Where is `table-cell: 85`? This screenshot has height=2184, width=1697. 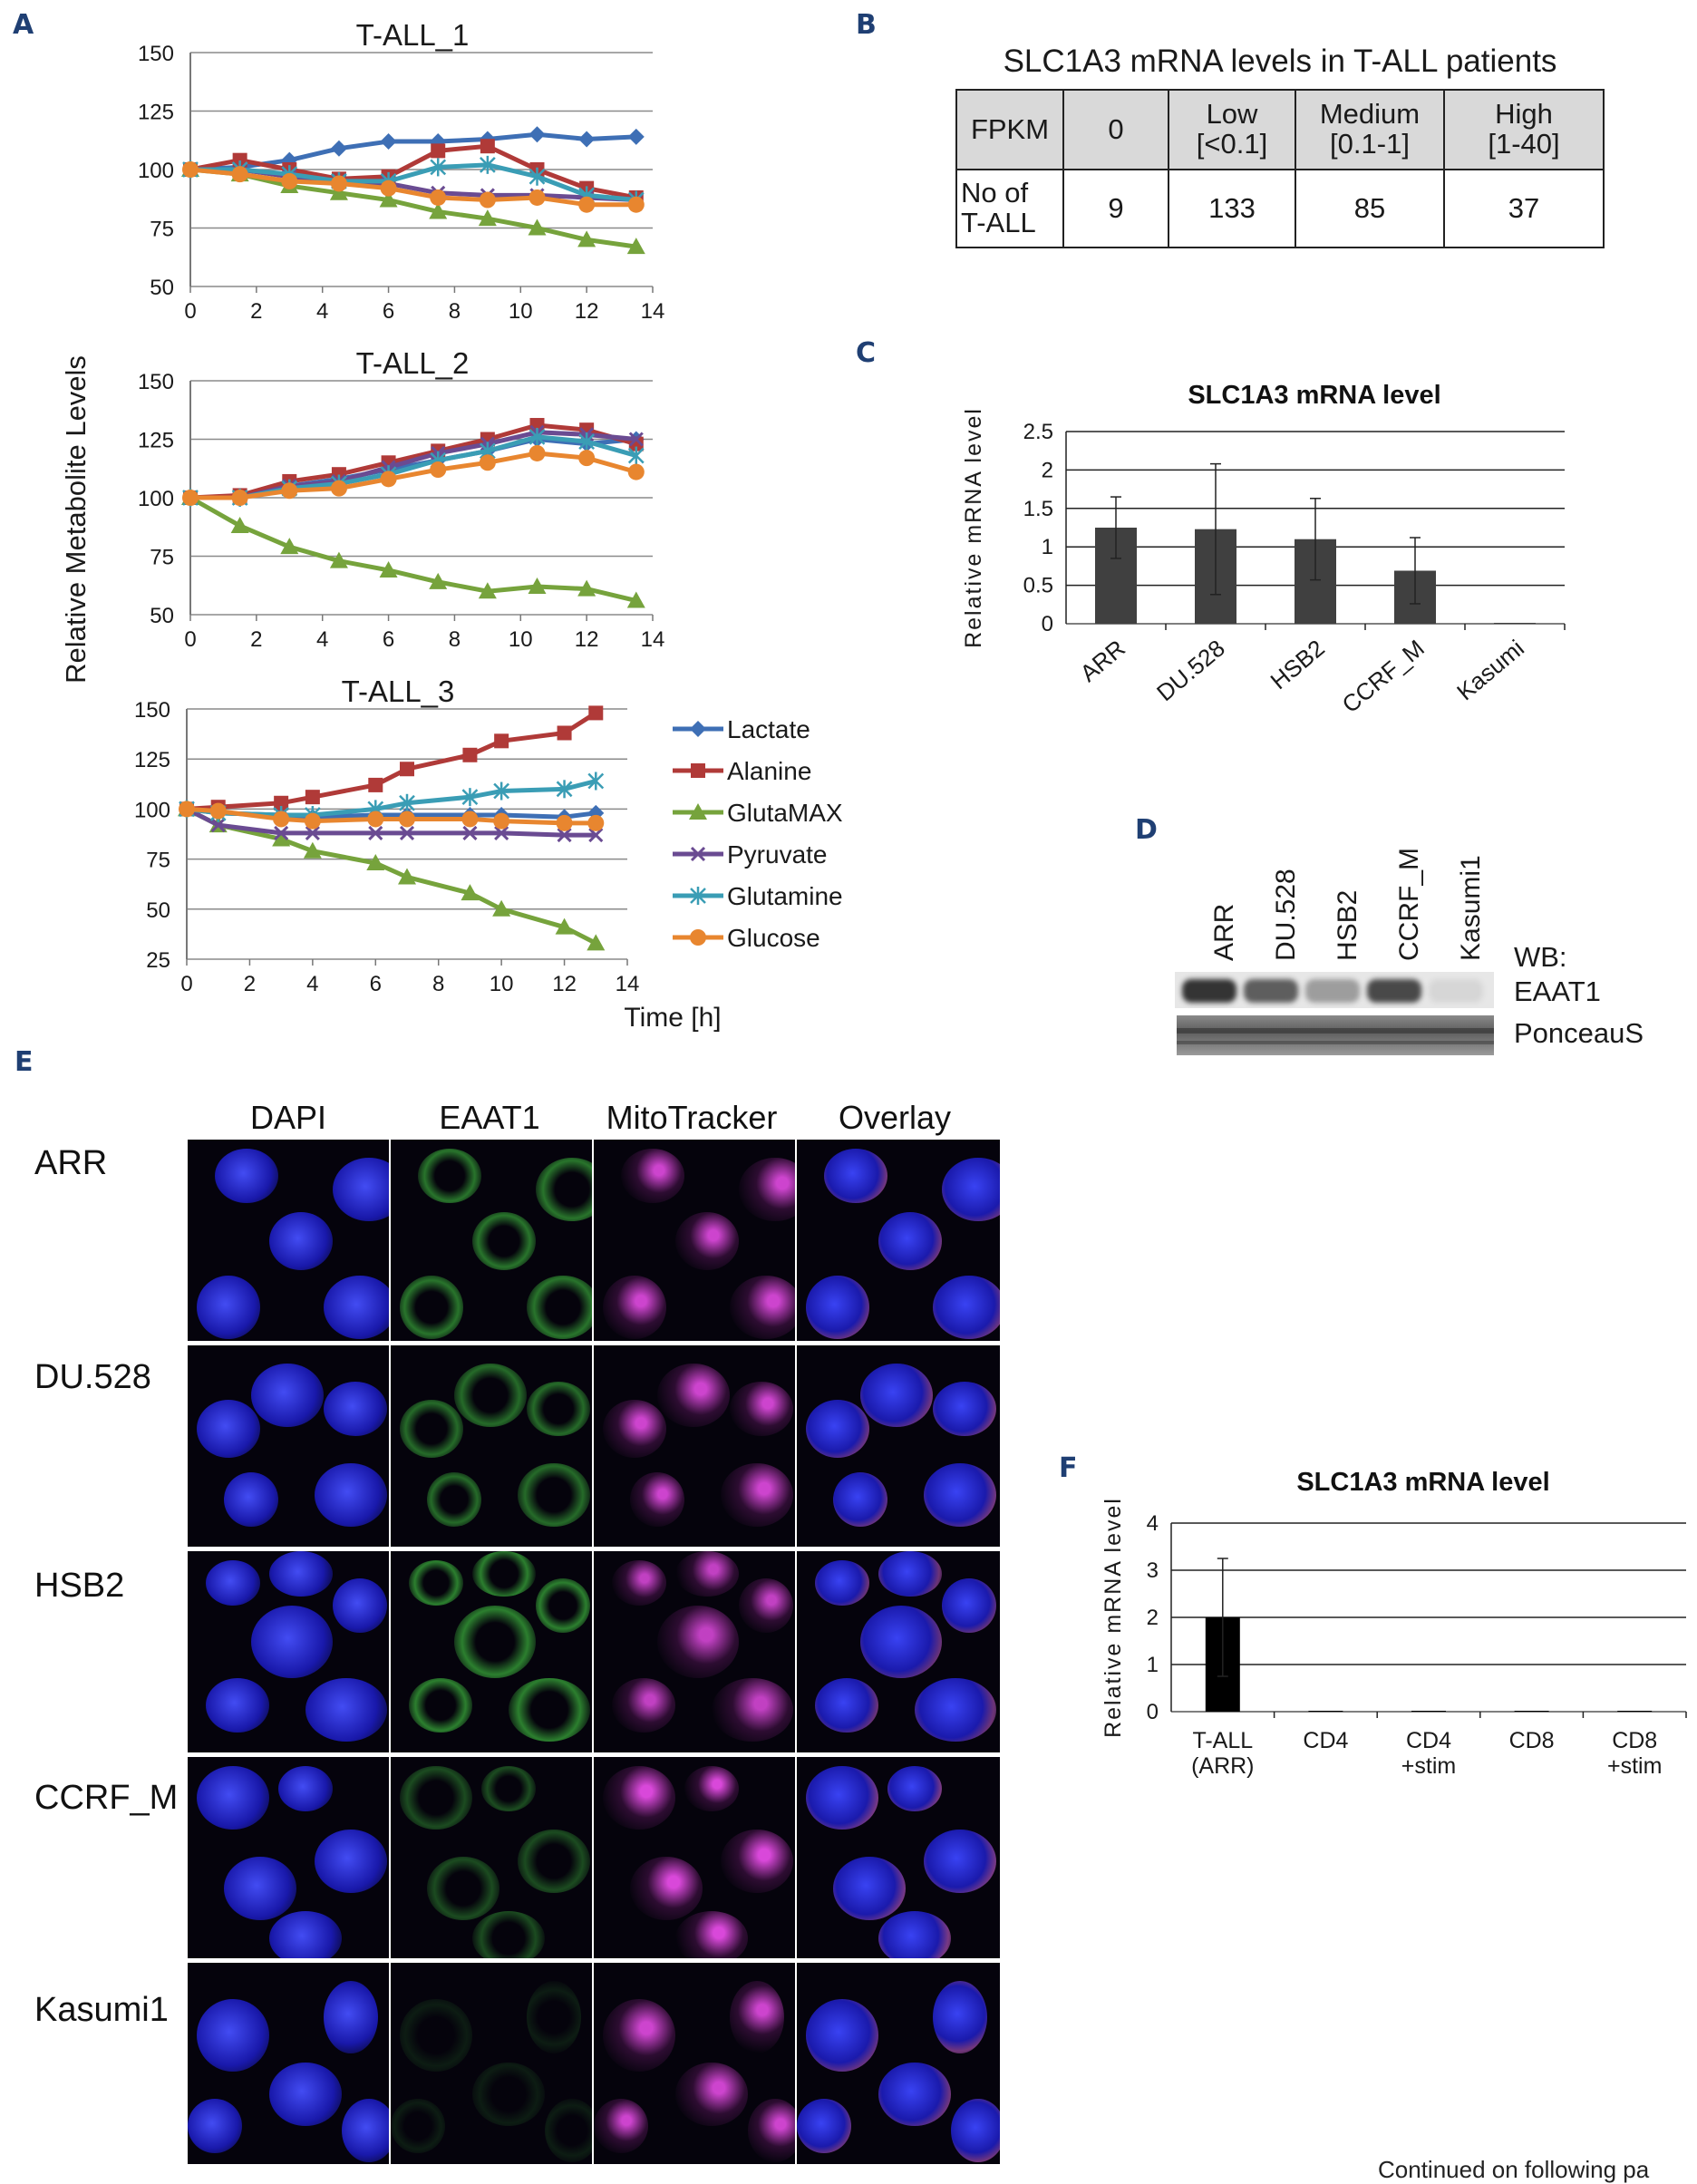 table-cell: 85 is located at coordinates (1370, 208).